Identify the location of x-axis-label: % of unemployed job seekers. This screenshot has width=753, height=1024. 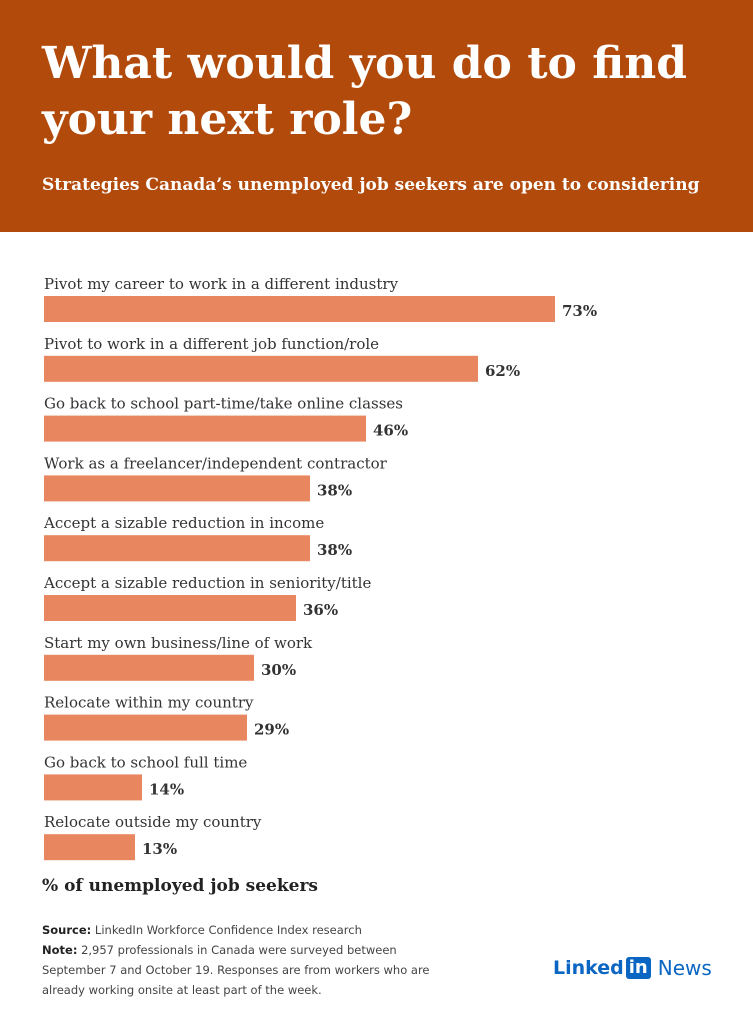
(180, 886).